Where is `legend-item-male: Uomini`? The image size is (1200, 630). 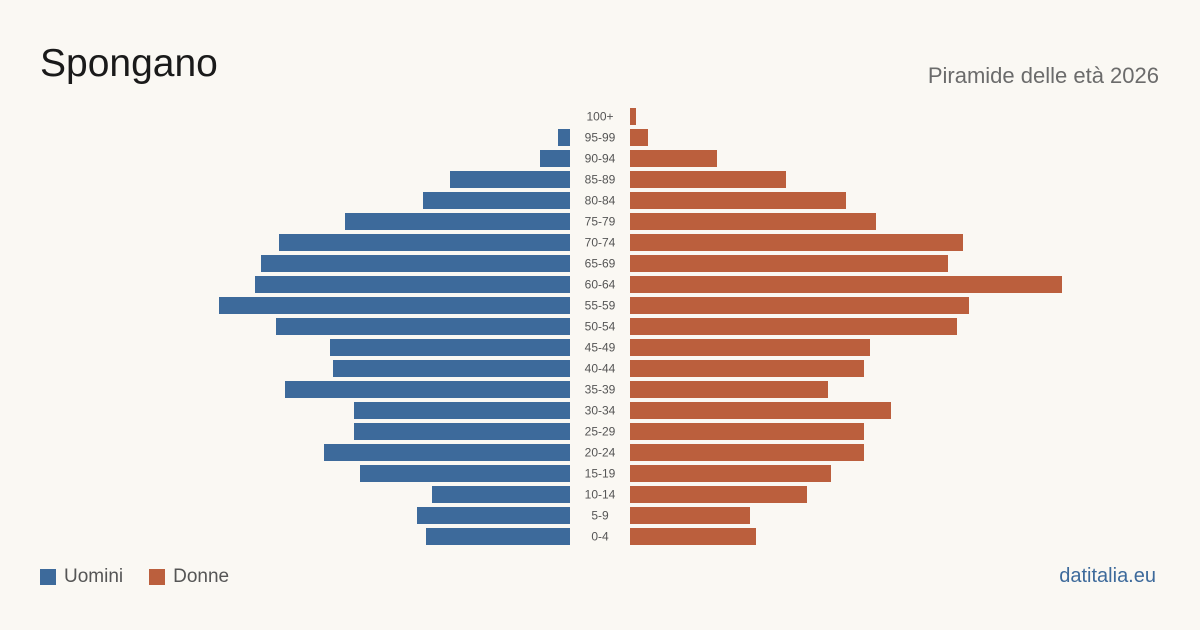
legend-item-male: Uomini is located at coordinates (81, 577).